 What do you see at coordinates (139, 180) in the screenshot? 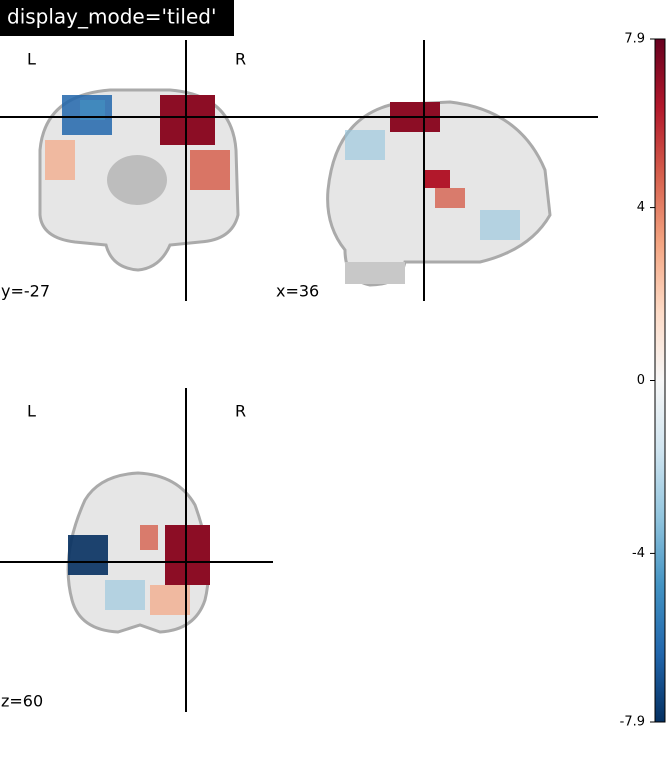
I see `coronal-slice` at bounding box center [139, 180].